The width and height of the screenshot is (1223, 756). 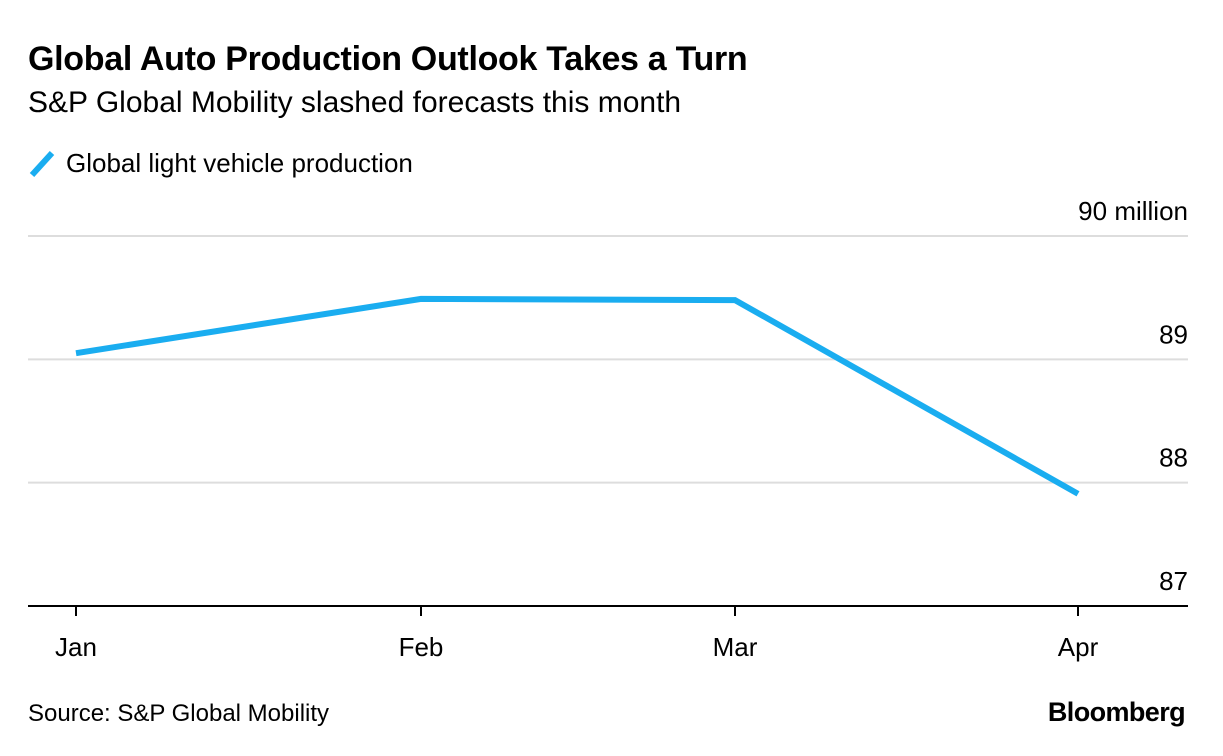 I want to click on y-tick-label: 87, so click(x=1173, y=581).